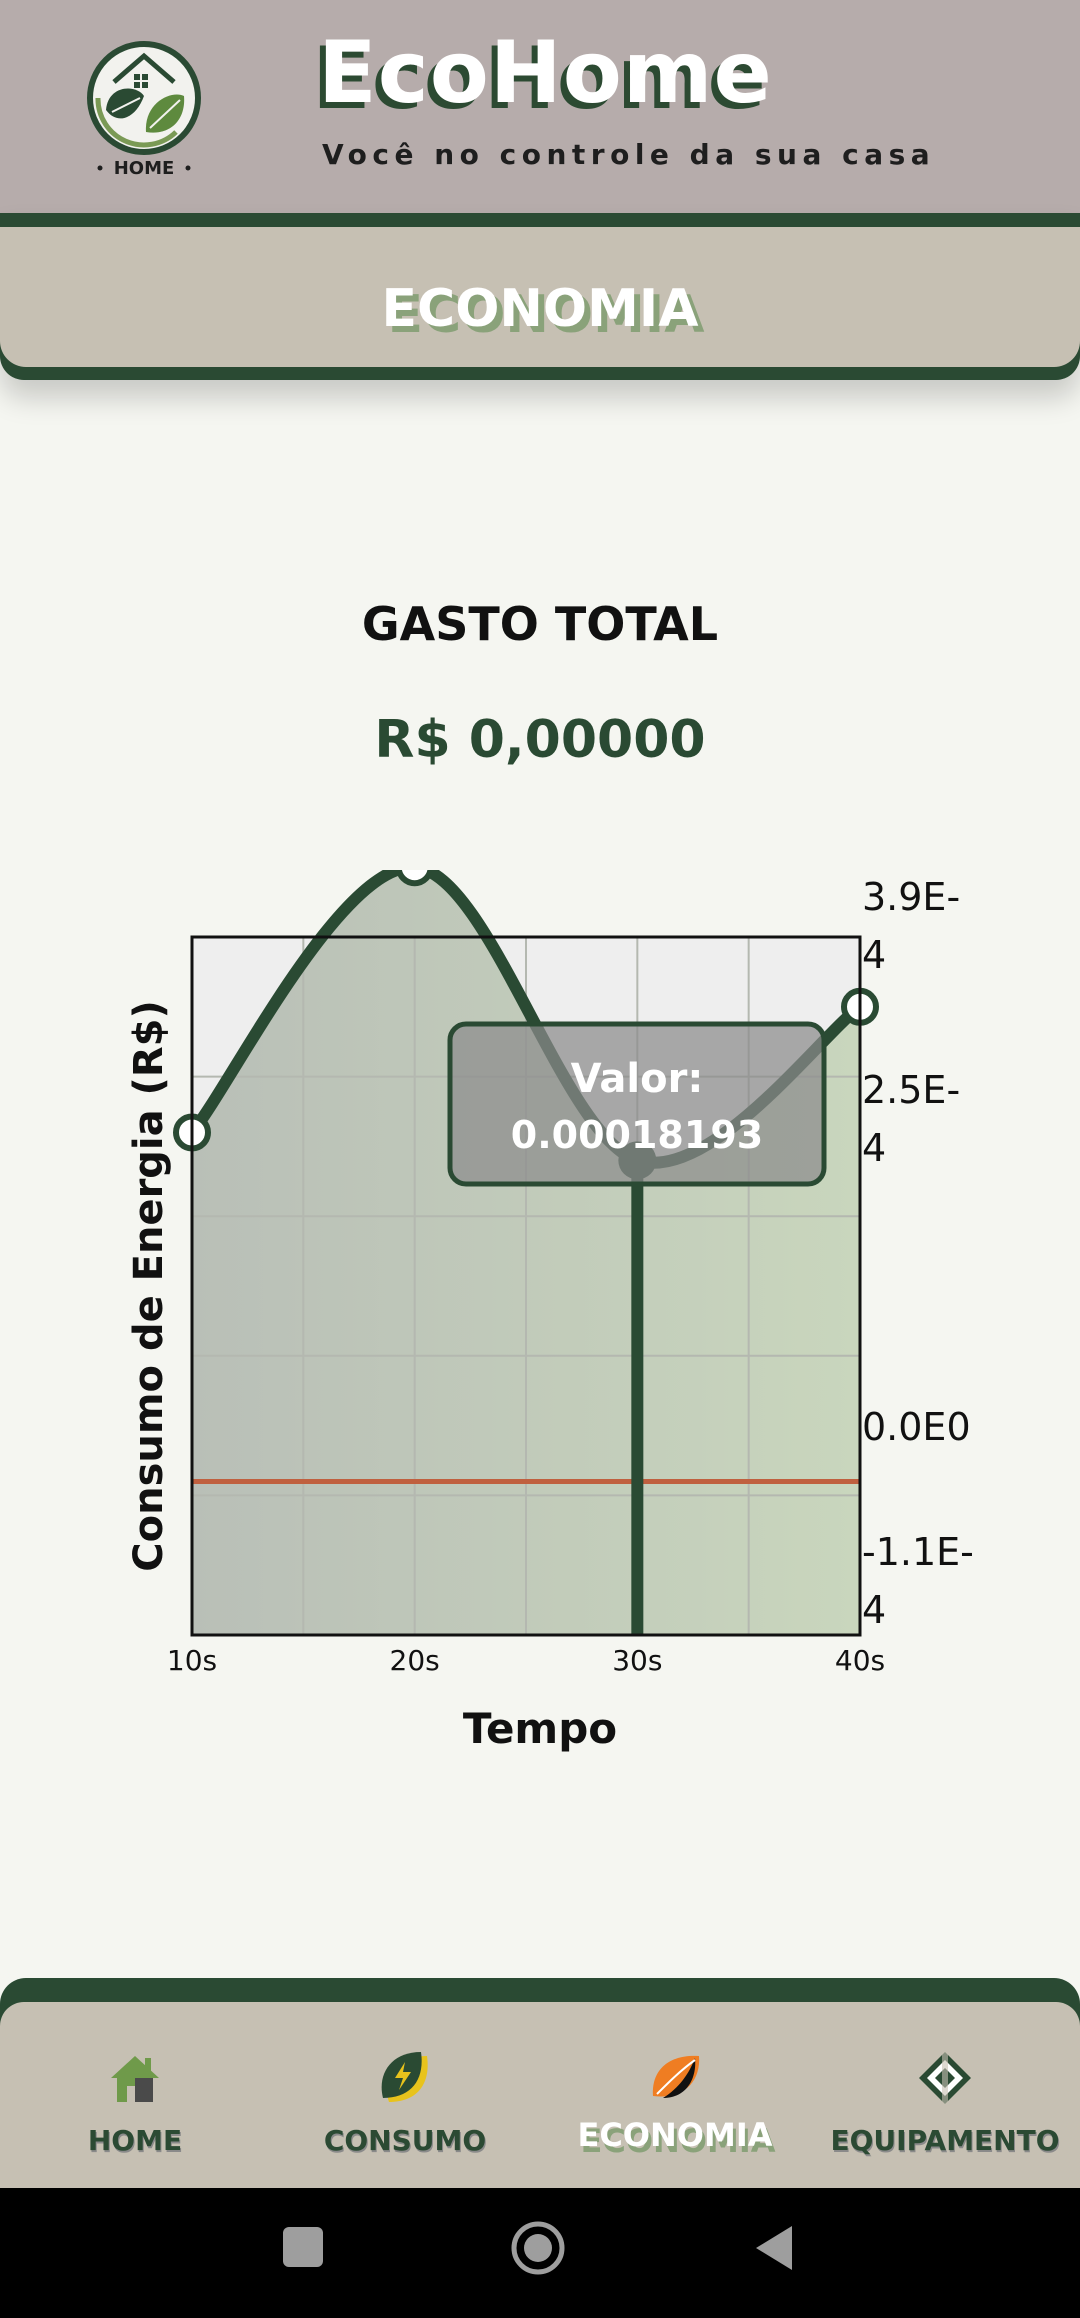 This screenshot has width=1080, height=2318. I want to click on x-tick-label: 30s, so click(637, 1660).